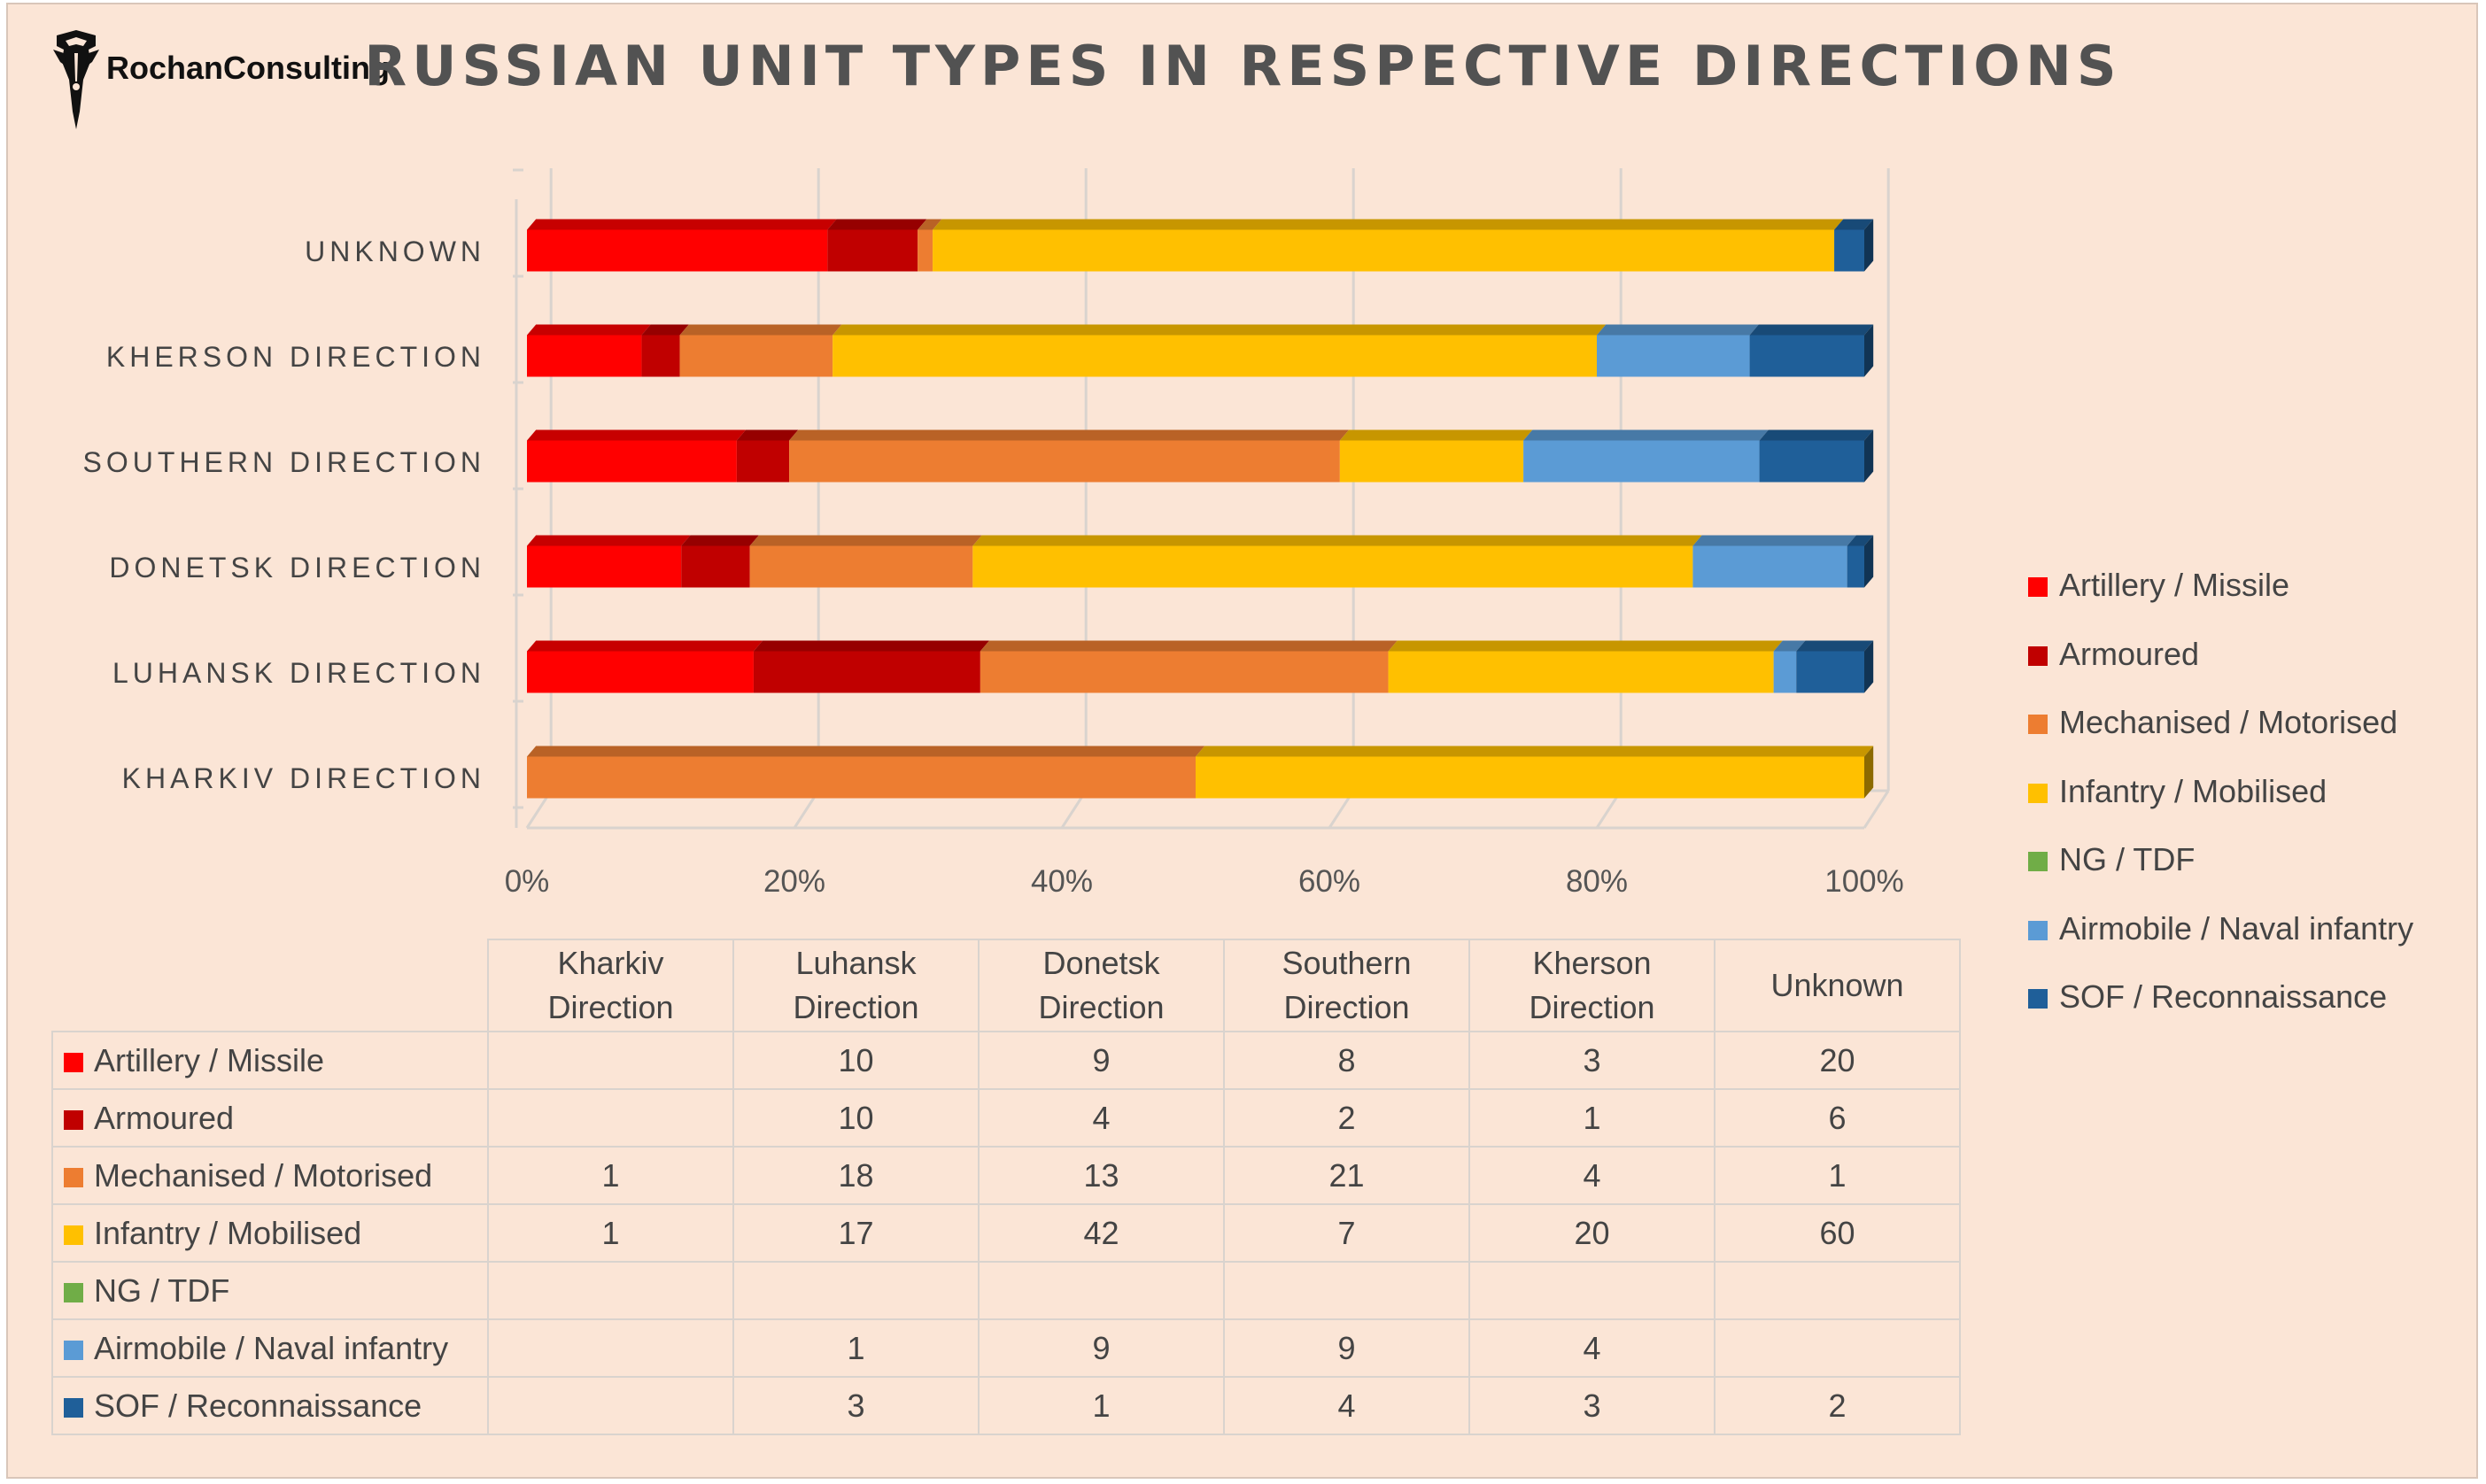 The height and width of the screenshot is (1484, 2486). What do you see at coordinates (1006, 1290) in the screenshot?
I see `table-row: NG / TDF` at bounding box center [1006, 1290].